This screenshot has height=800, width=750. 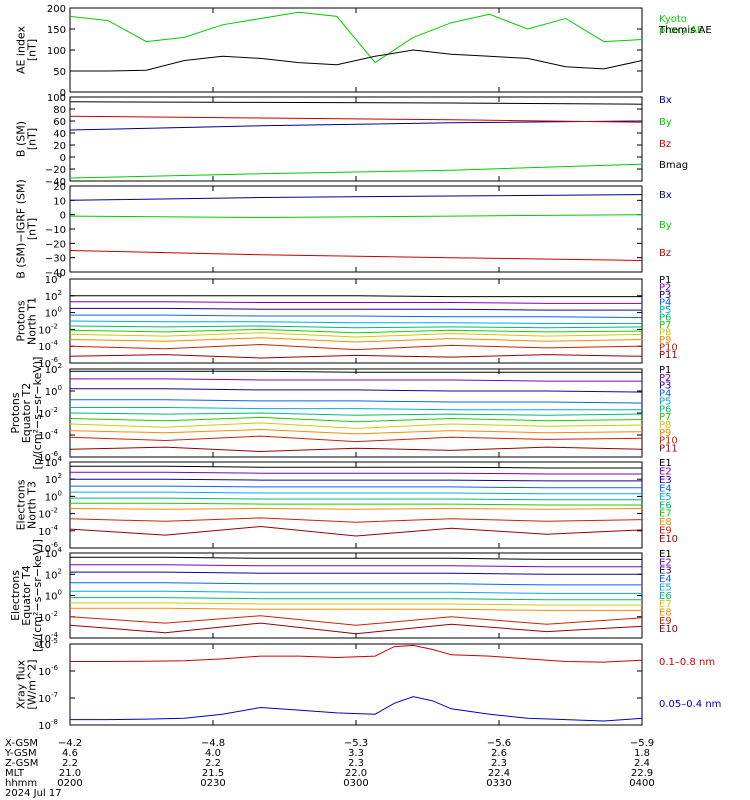 I want to click on ephemeris-row-label: hhmm, so click(x=21, y=783).